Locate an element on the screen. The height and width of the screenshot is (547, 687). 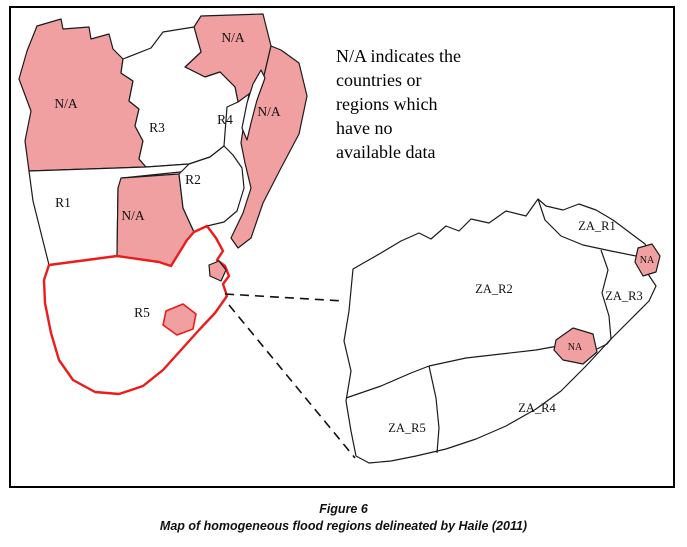
label-r1: R1 is located at coordinates (63, 202).